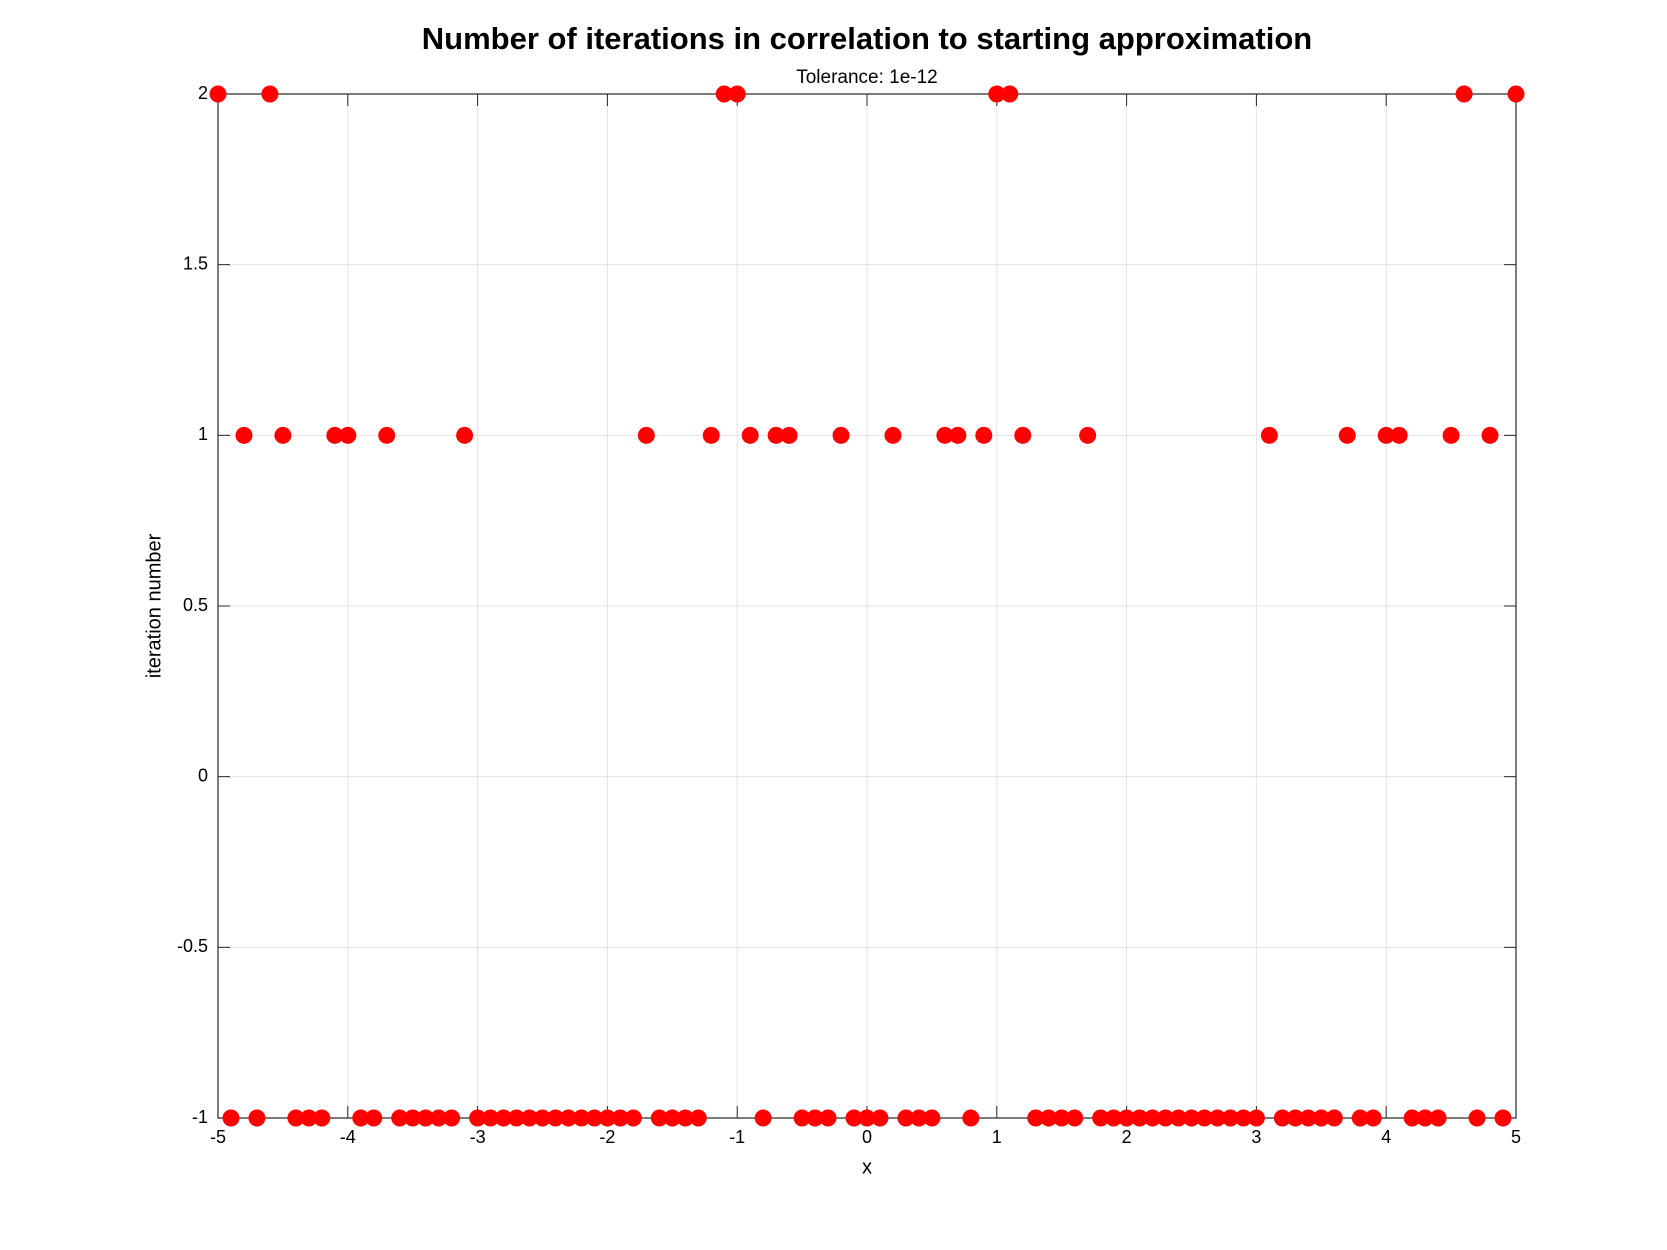  Describe the element at coordinates (737, 1137) in the screenshot. I see `x-tick-label: -1` at that location.